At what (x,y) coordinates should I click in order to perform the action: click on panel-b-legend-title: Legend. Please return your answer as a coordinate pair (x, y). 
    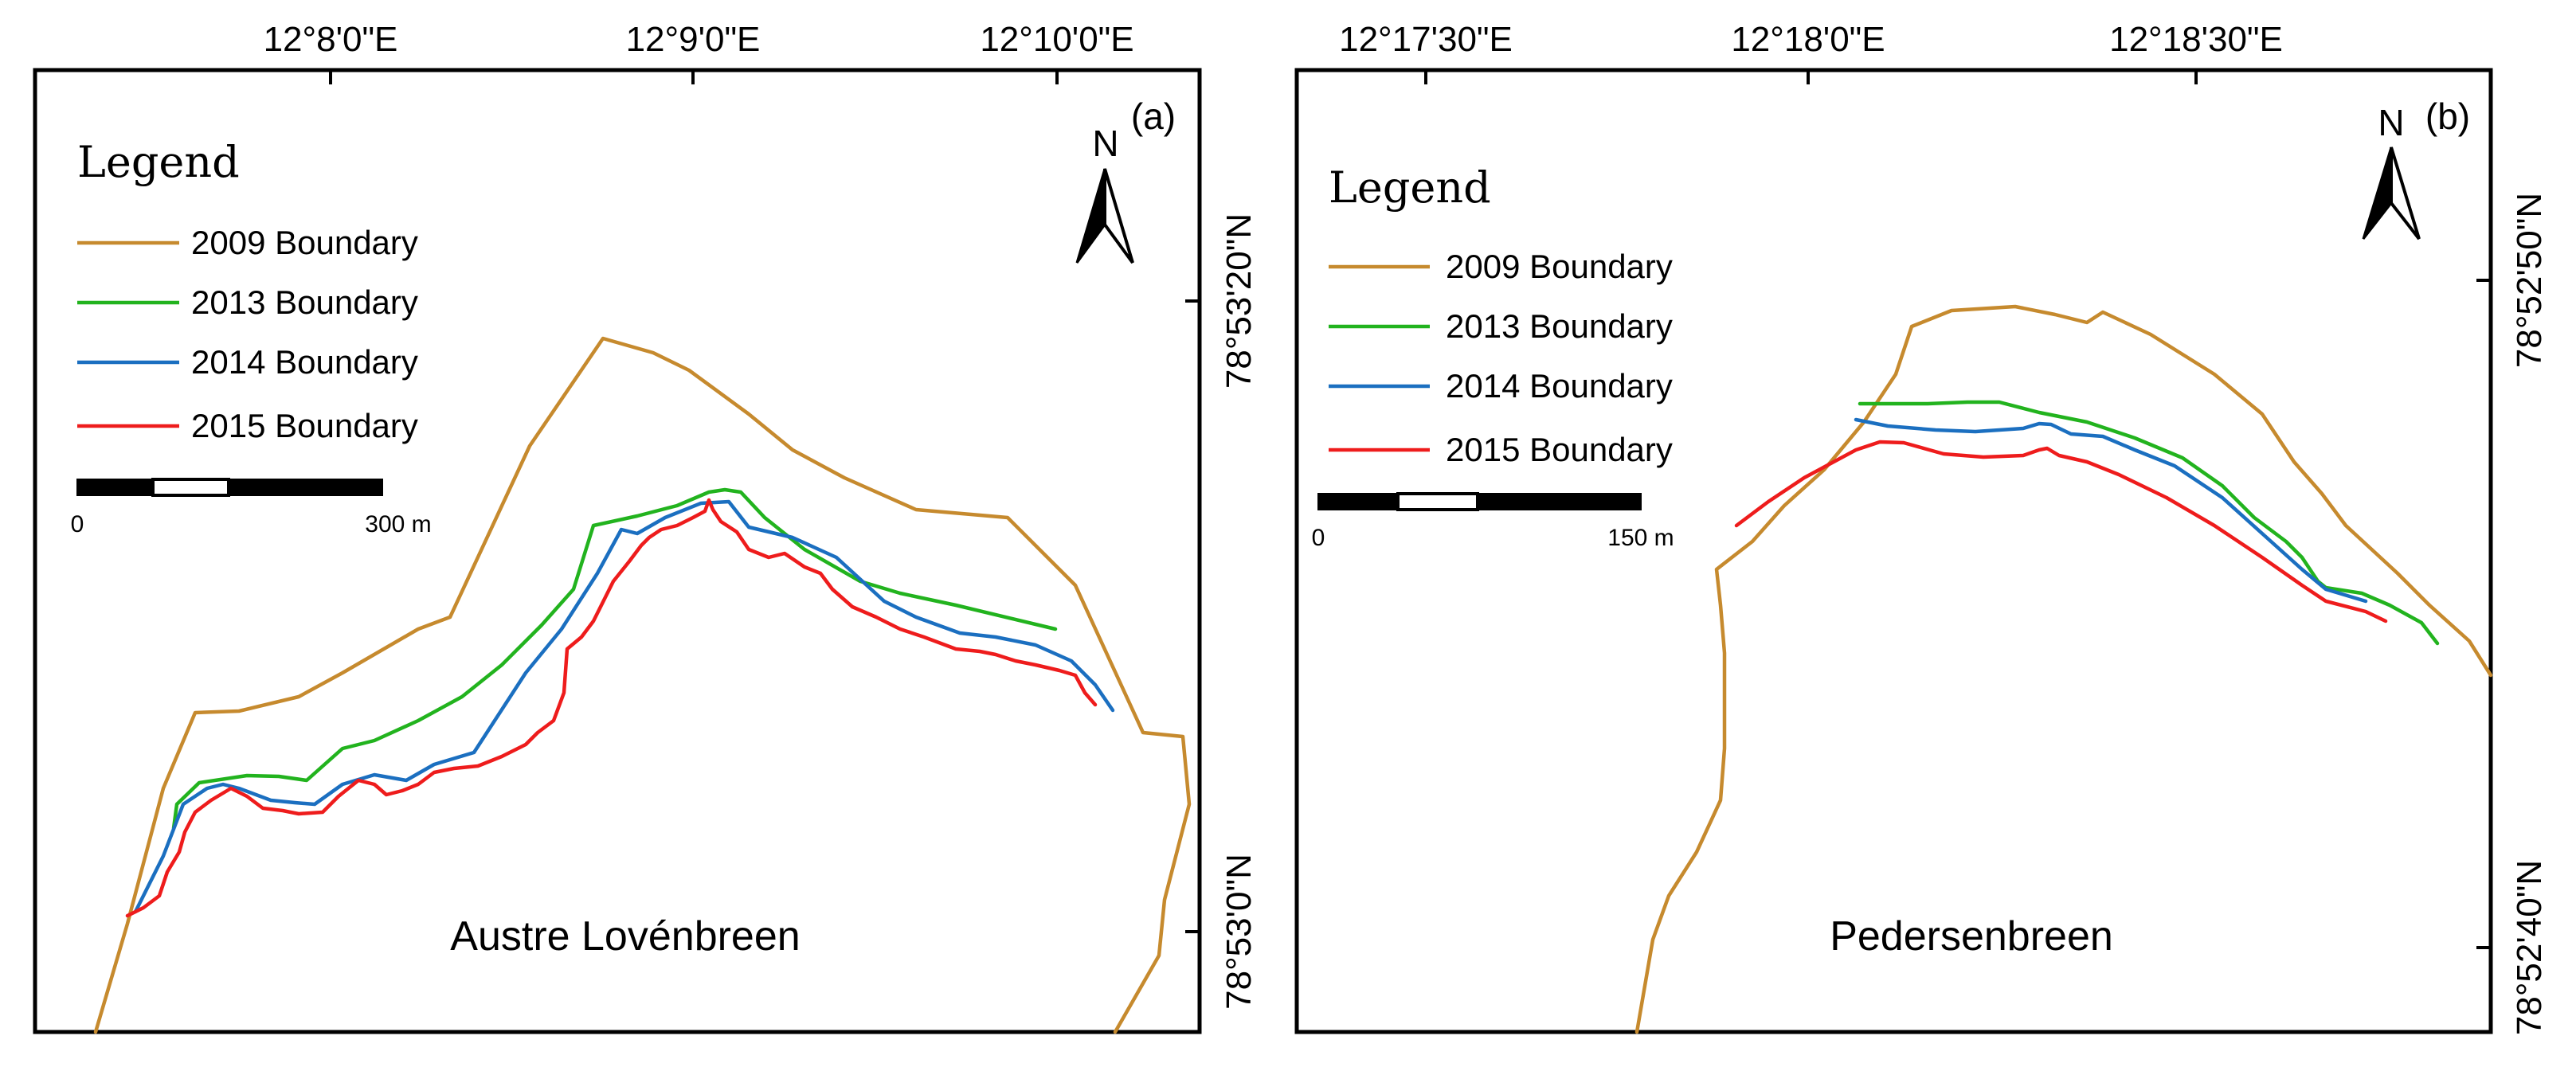
    Looking at the image, I should click on (1410, 187).